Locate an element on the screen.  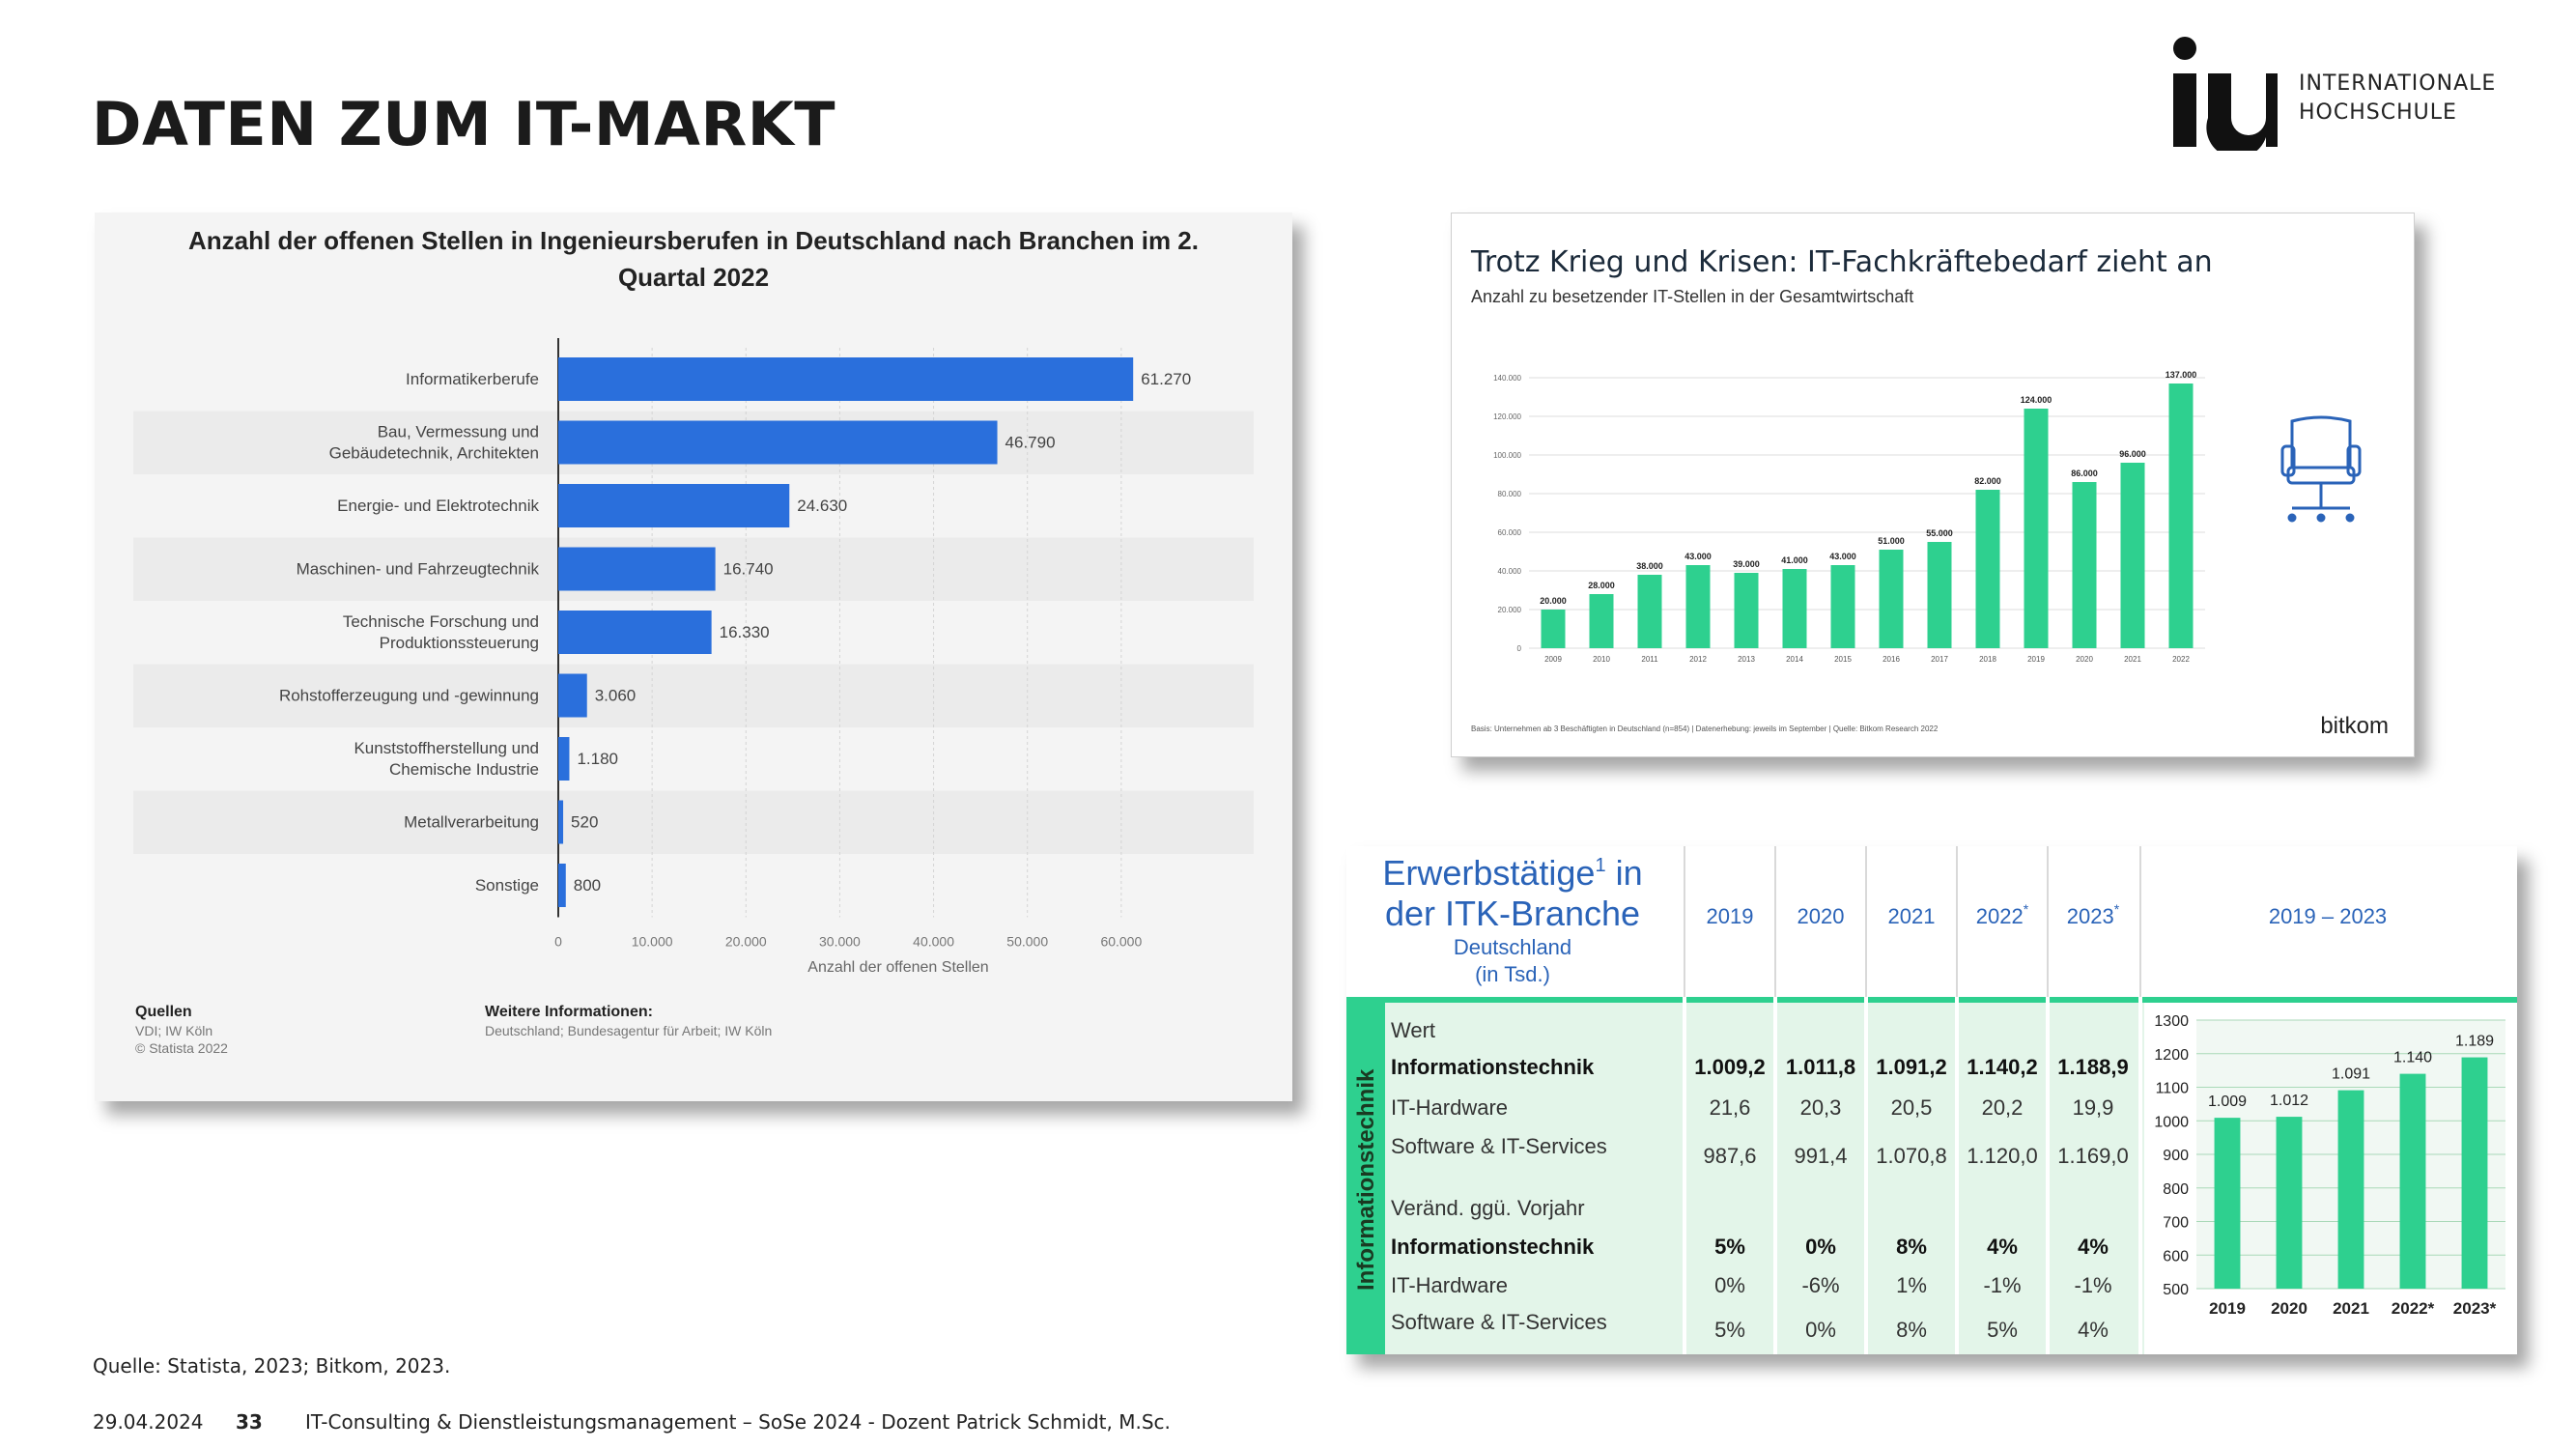
bar-value-label: 124.000 is located at coordinates (2036, 400).